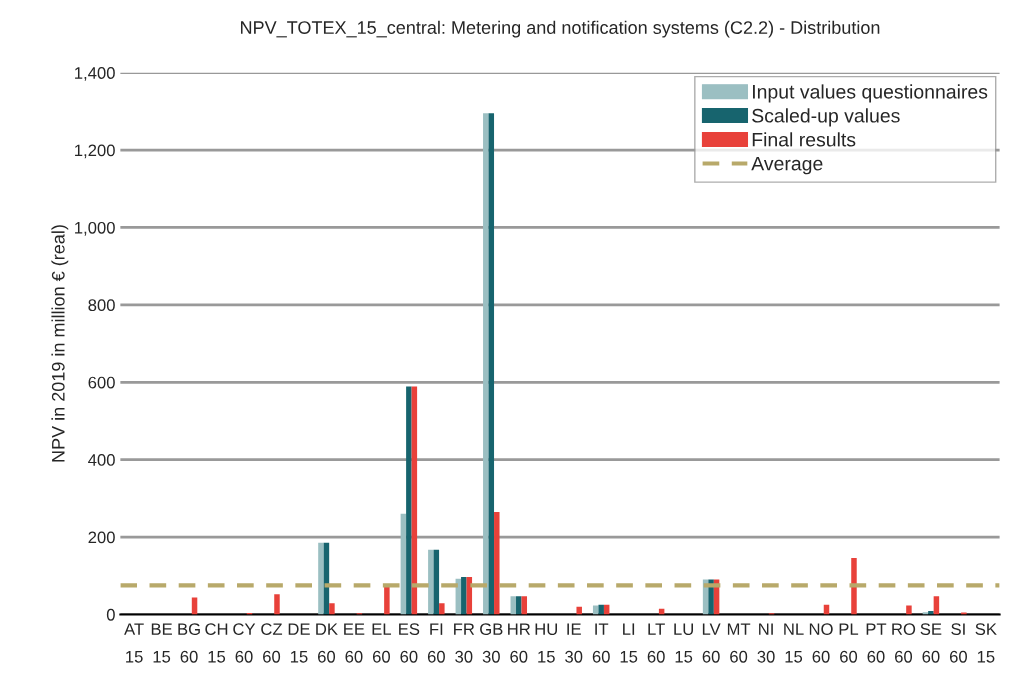 The image size is (1020, 673). What do you see at coordinates (560, 29) in the screenshot?
I see `chart-title: NPV_TOTEX_15_central: Metering and notification systems (C2.2) - Distribution` at bounding box center [560, 29].